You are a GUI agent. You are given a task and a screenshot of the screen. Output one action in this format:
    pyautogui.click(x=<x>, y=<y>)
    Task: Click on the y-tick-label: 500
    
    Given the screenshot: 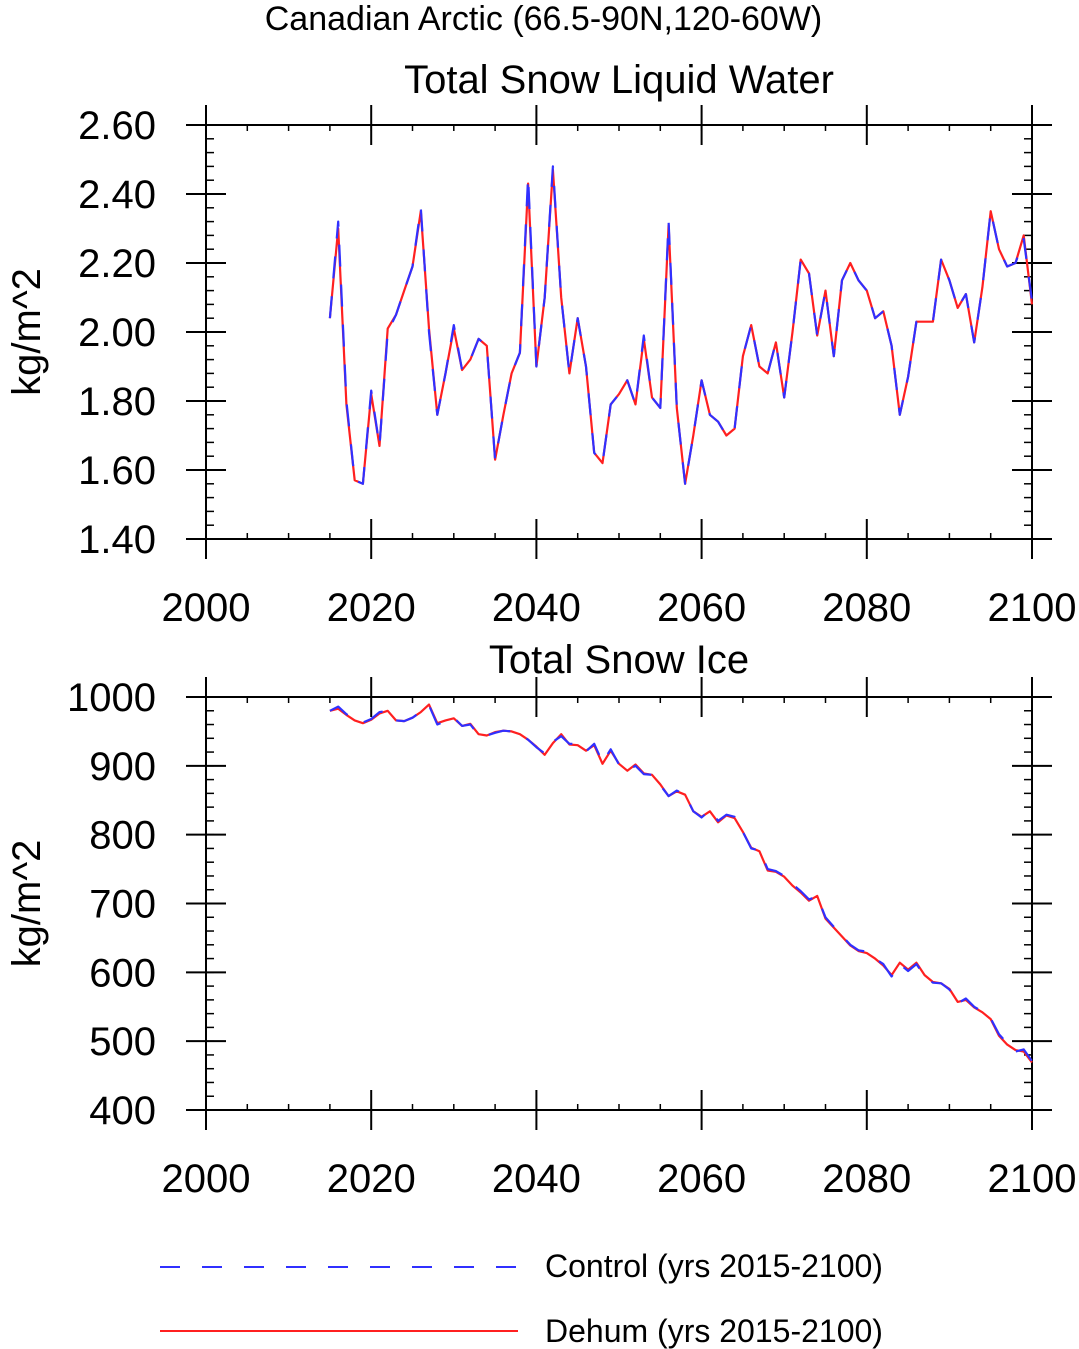 What is the action you would take?
    pyautogui.click(x=122, y=1042)
    